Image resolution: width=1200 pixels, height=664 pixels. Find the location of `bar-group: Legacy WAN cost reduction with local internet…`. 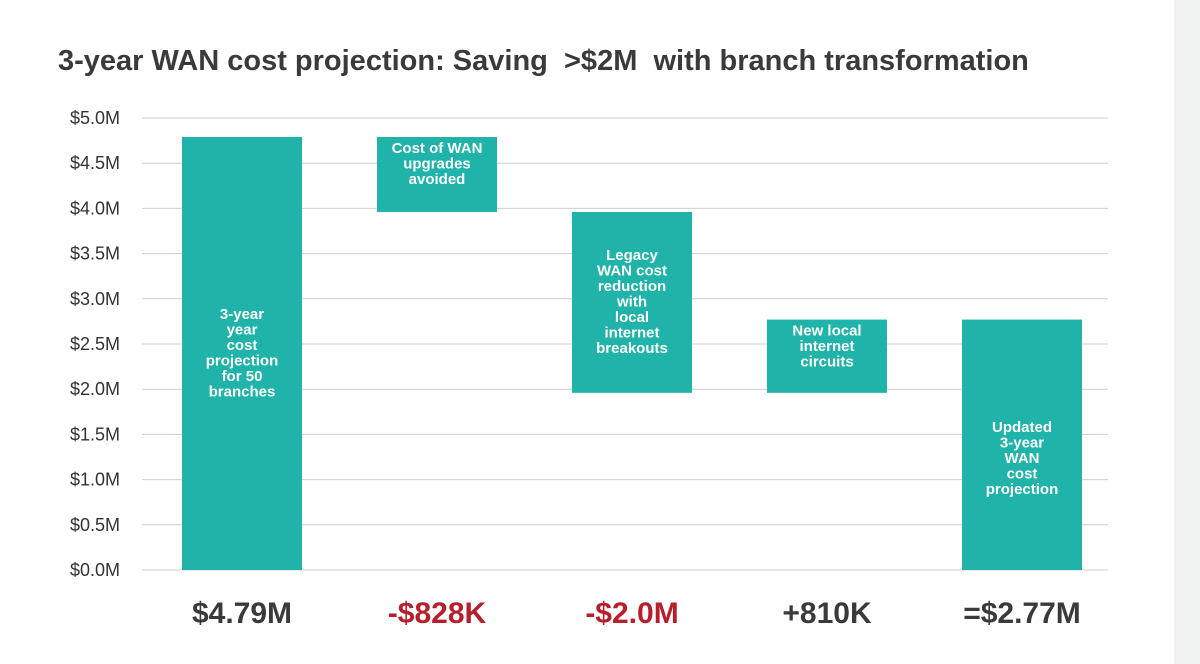

bar-group: Legacy WAN cost reduction with local internet… is located at coordinates (632, 302).